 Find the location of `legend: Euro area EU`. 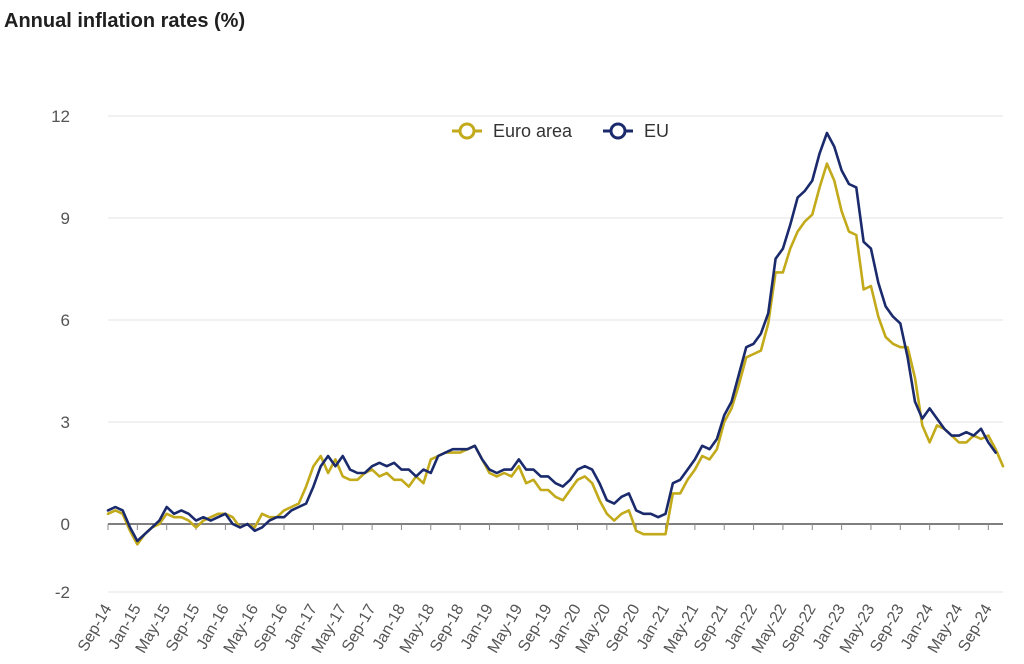

legend: Euro area EU is located at coordinates (560, 131).